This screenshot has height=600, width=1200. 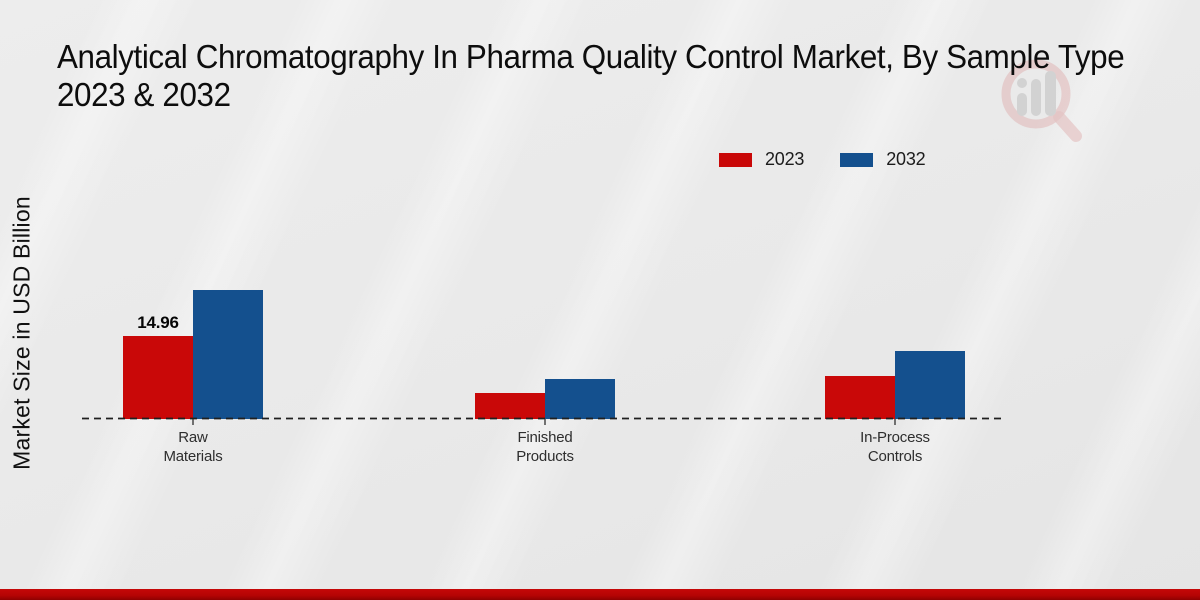 I want to click on x-axis-label-1: Raw Materials, so click(x=193, y=447).